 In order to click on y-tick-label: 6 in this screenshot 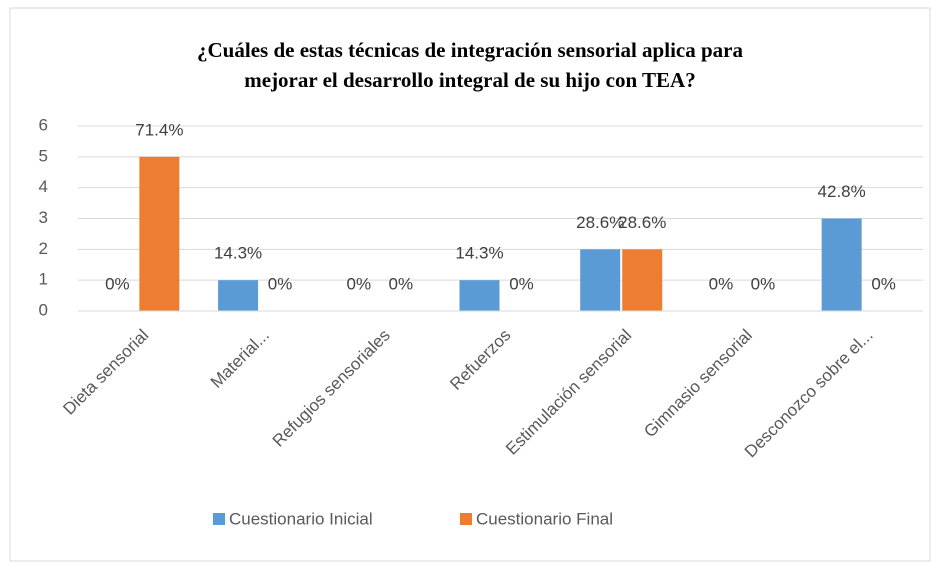, I will do `click(43, 124)`.